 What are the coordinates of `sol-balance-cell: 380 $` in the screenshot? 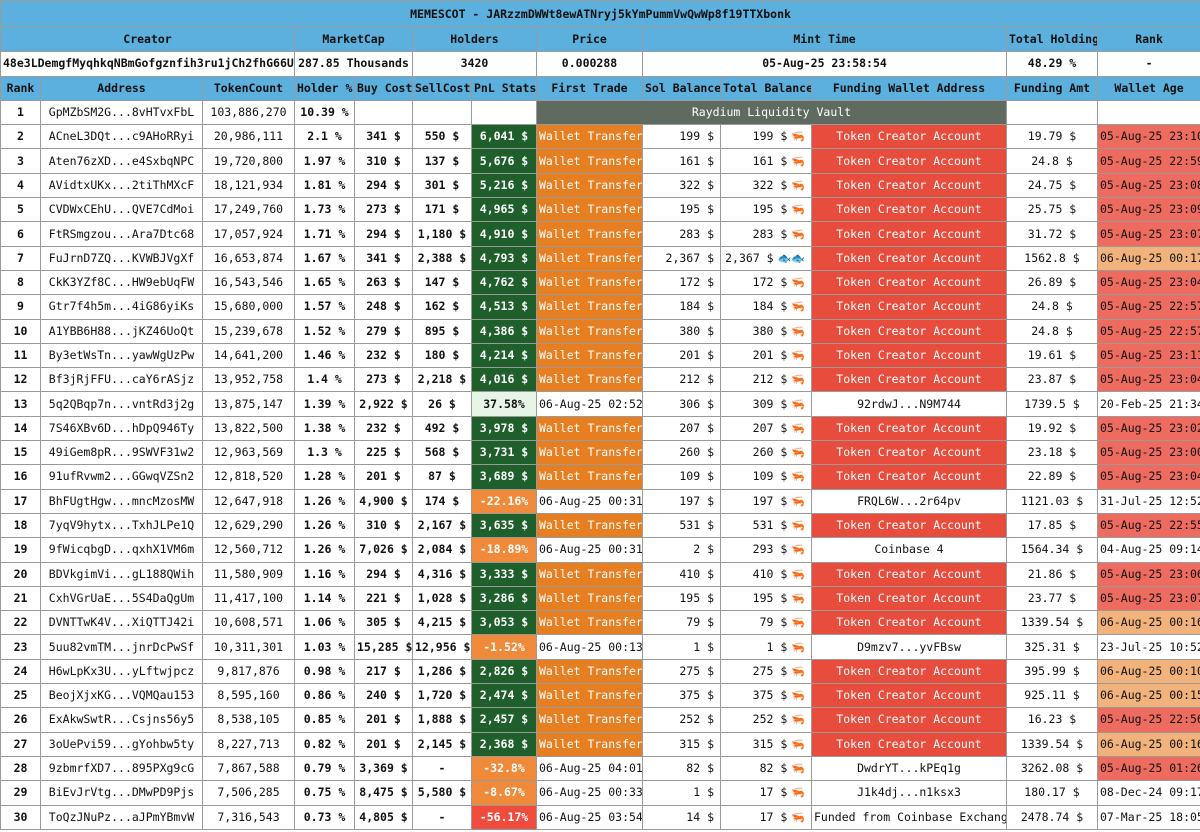 It's located at (681, 331).